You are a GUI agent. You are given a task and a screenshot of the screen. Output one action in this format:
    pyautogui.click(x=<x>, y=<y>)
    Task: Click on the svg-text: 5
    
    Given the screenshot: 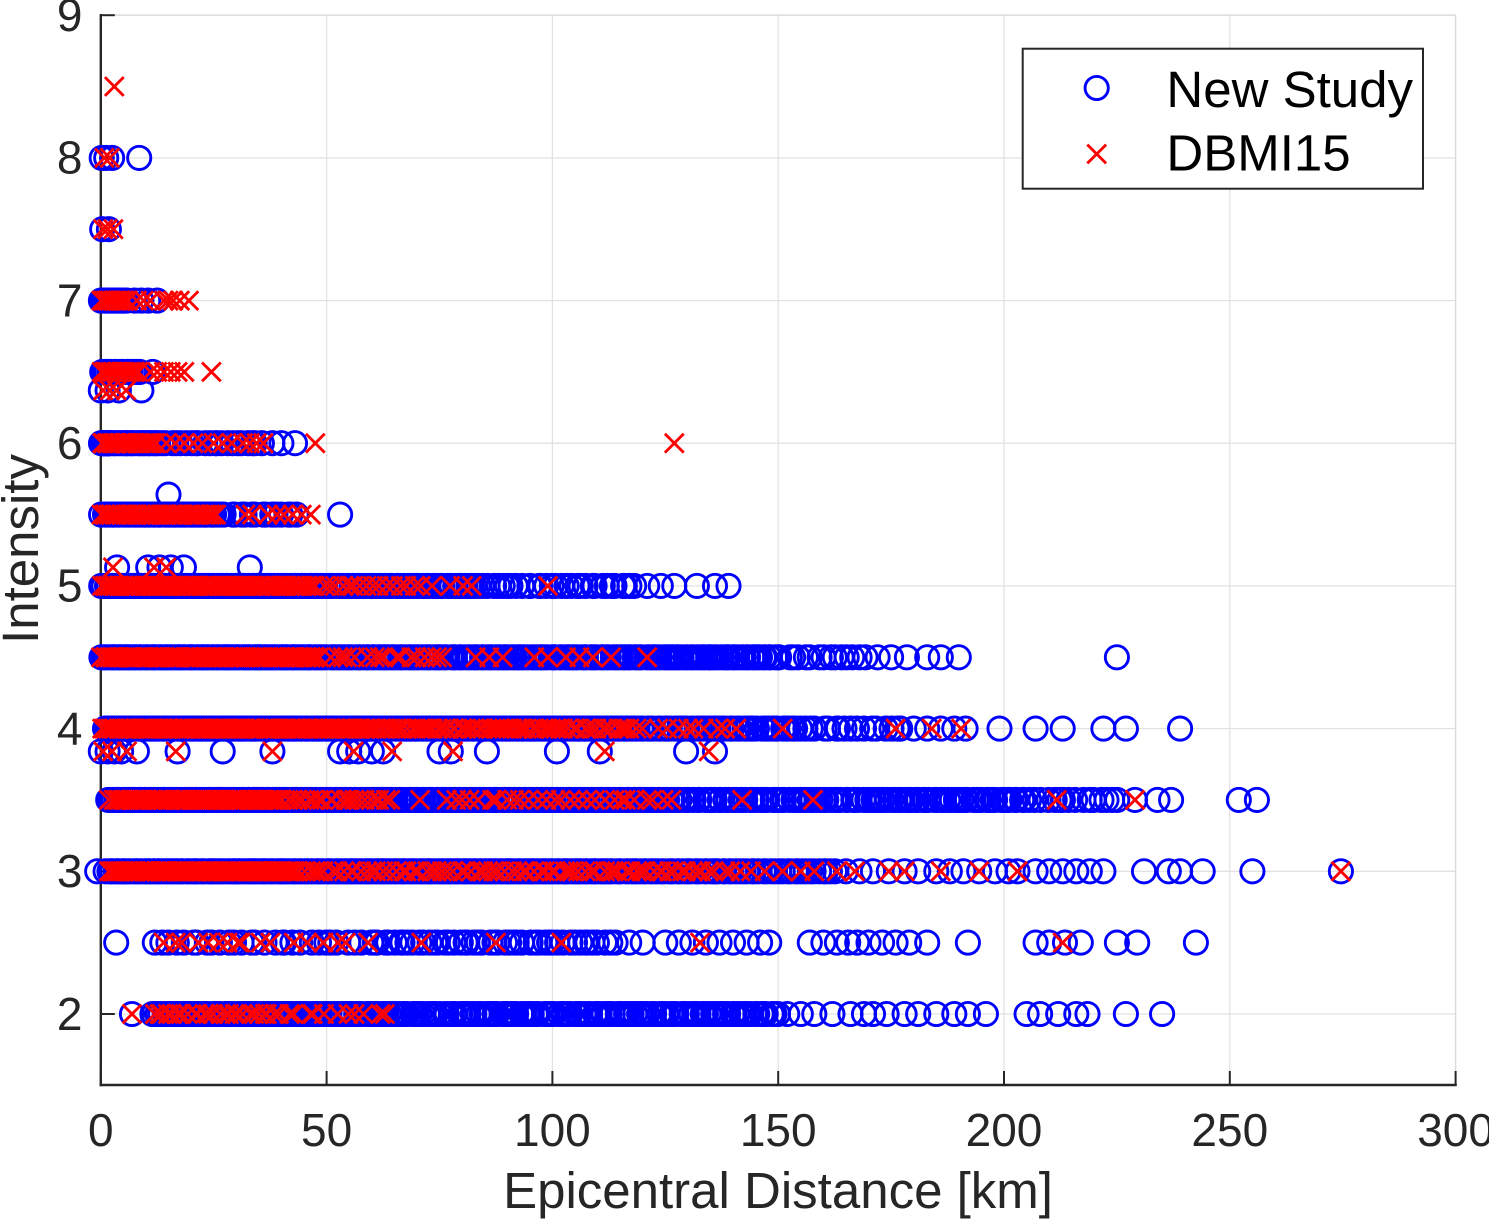 What is the action you would take?
    pyautogui.click(x=70, y=586)
    